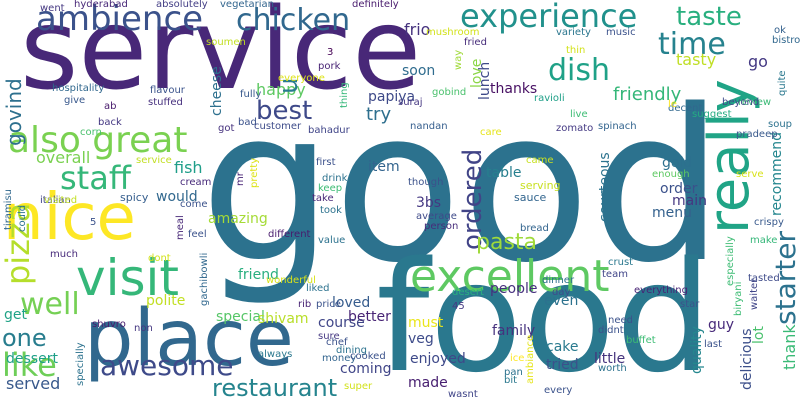 This screenshot has height=400, width=800. Describe the element at coordinates (621, 32) in the screenshot. I see `word-music: music` at that location.